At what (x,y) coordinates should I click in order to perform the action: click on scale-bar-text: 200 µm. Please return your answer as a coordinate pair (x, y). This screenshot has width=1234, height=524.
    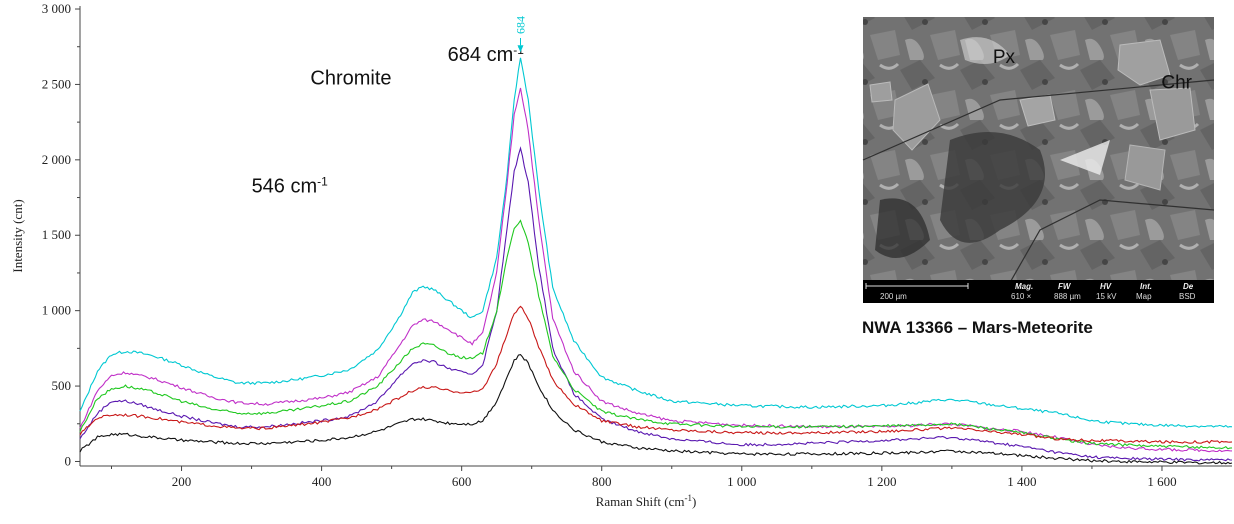
    Looking at the image, I should click on (893, 296).